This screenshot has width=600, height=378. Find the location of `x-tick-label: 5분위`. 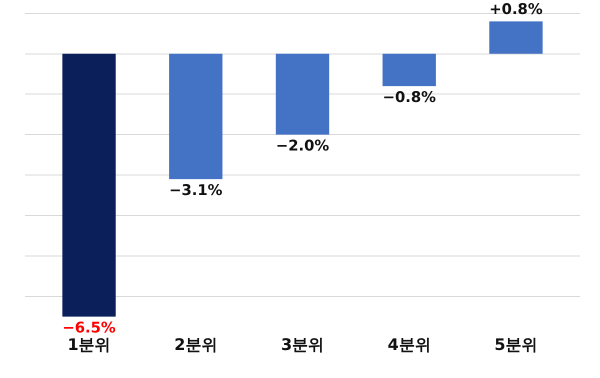

x-tick-label: 5분위 is located at coordinates (516, 344).